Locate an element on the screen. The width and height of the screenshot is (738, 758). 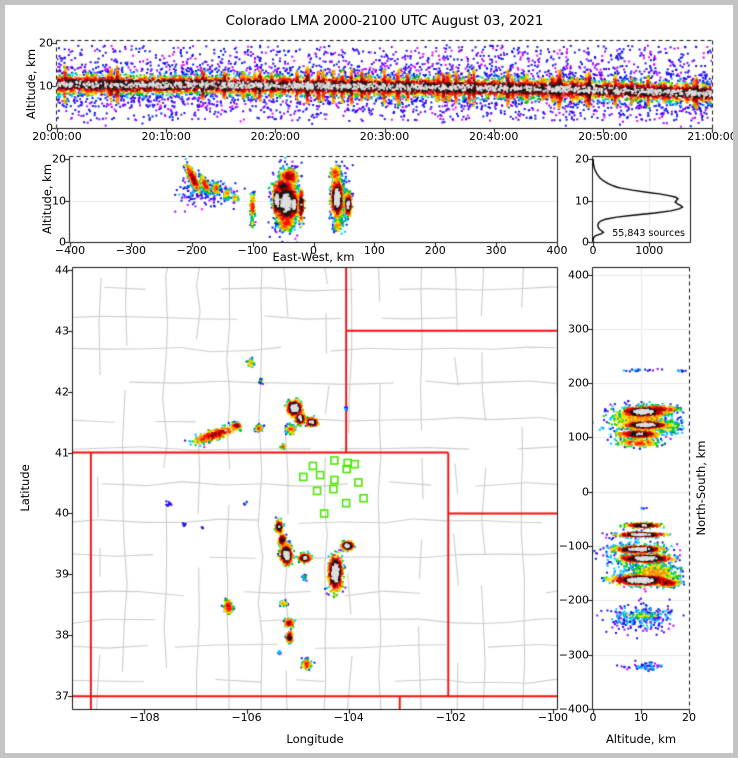
x-tick-label: −106 is located at coordinates (246, 717).